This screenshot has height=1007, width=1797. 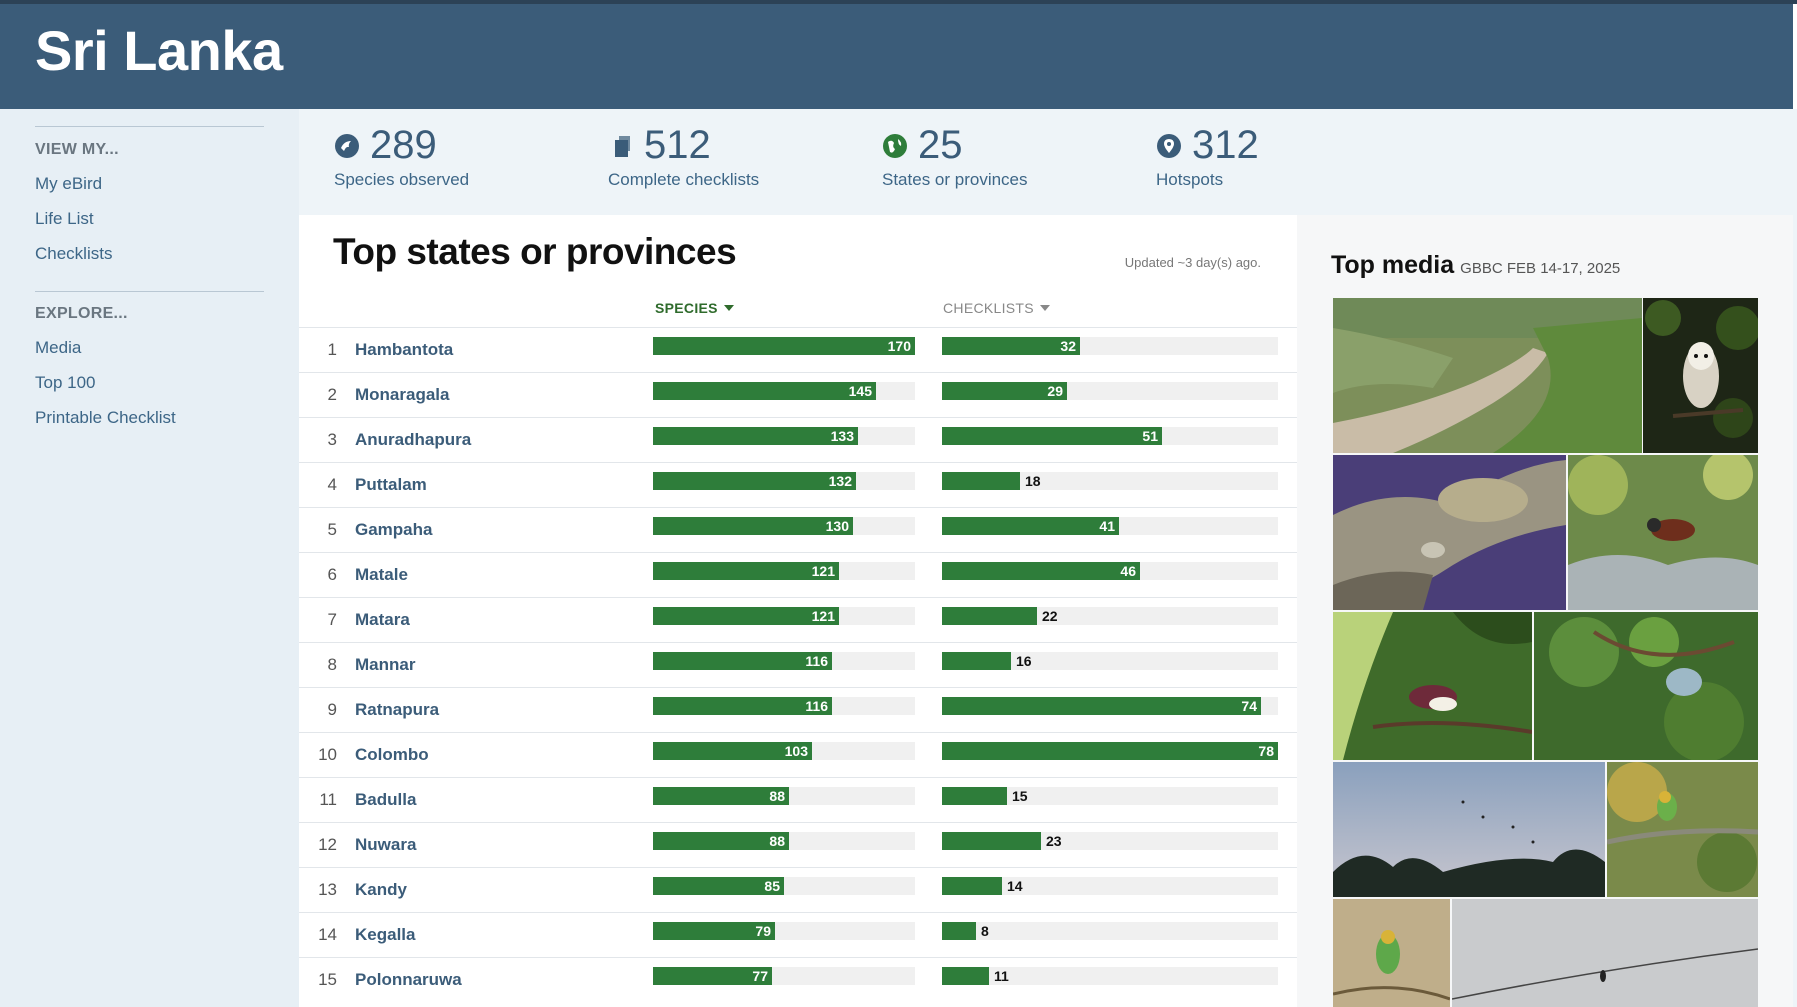 I want to click on species-count: 130, so click(x=837, y=526).